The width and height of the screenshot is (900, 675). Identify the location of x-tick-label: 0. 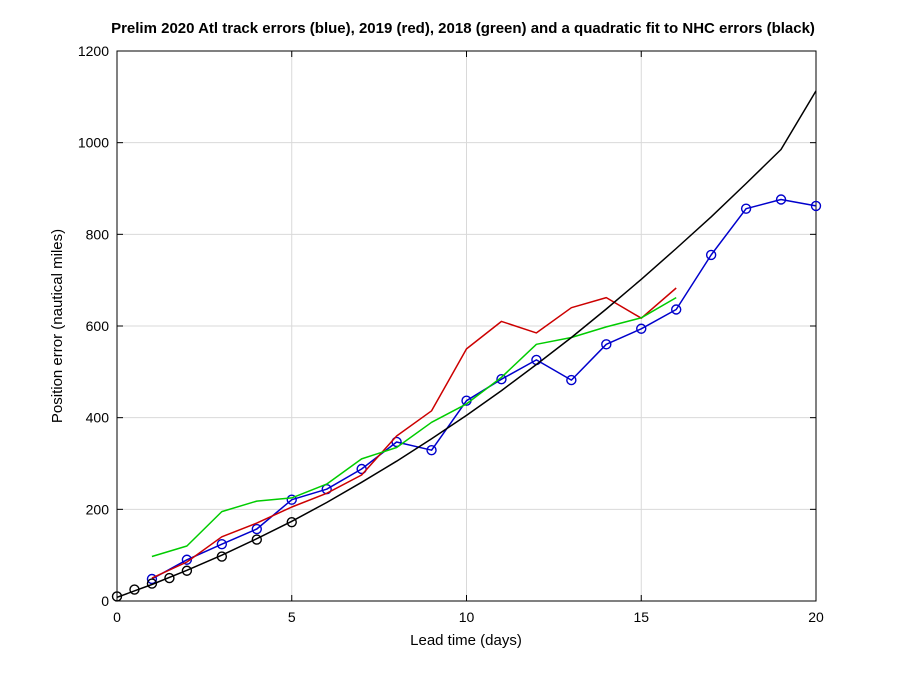
(117, 617).